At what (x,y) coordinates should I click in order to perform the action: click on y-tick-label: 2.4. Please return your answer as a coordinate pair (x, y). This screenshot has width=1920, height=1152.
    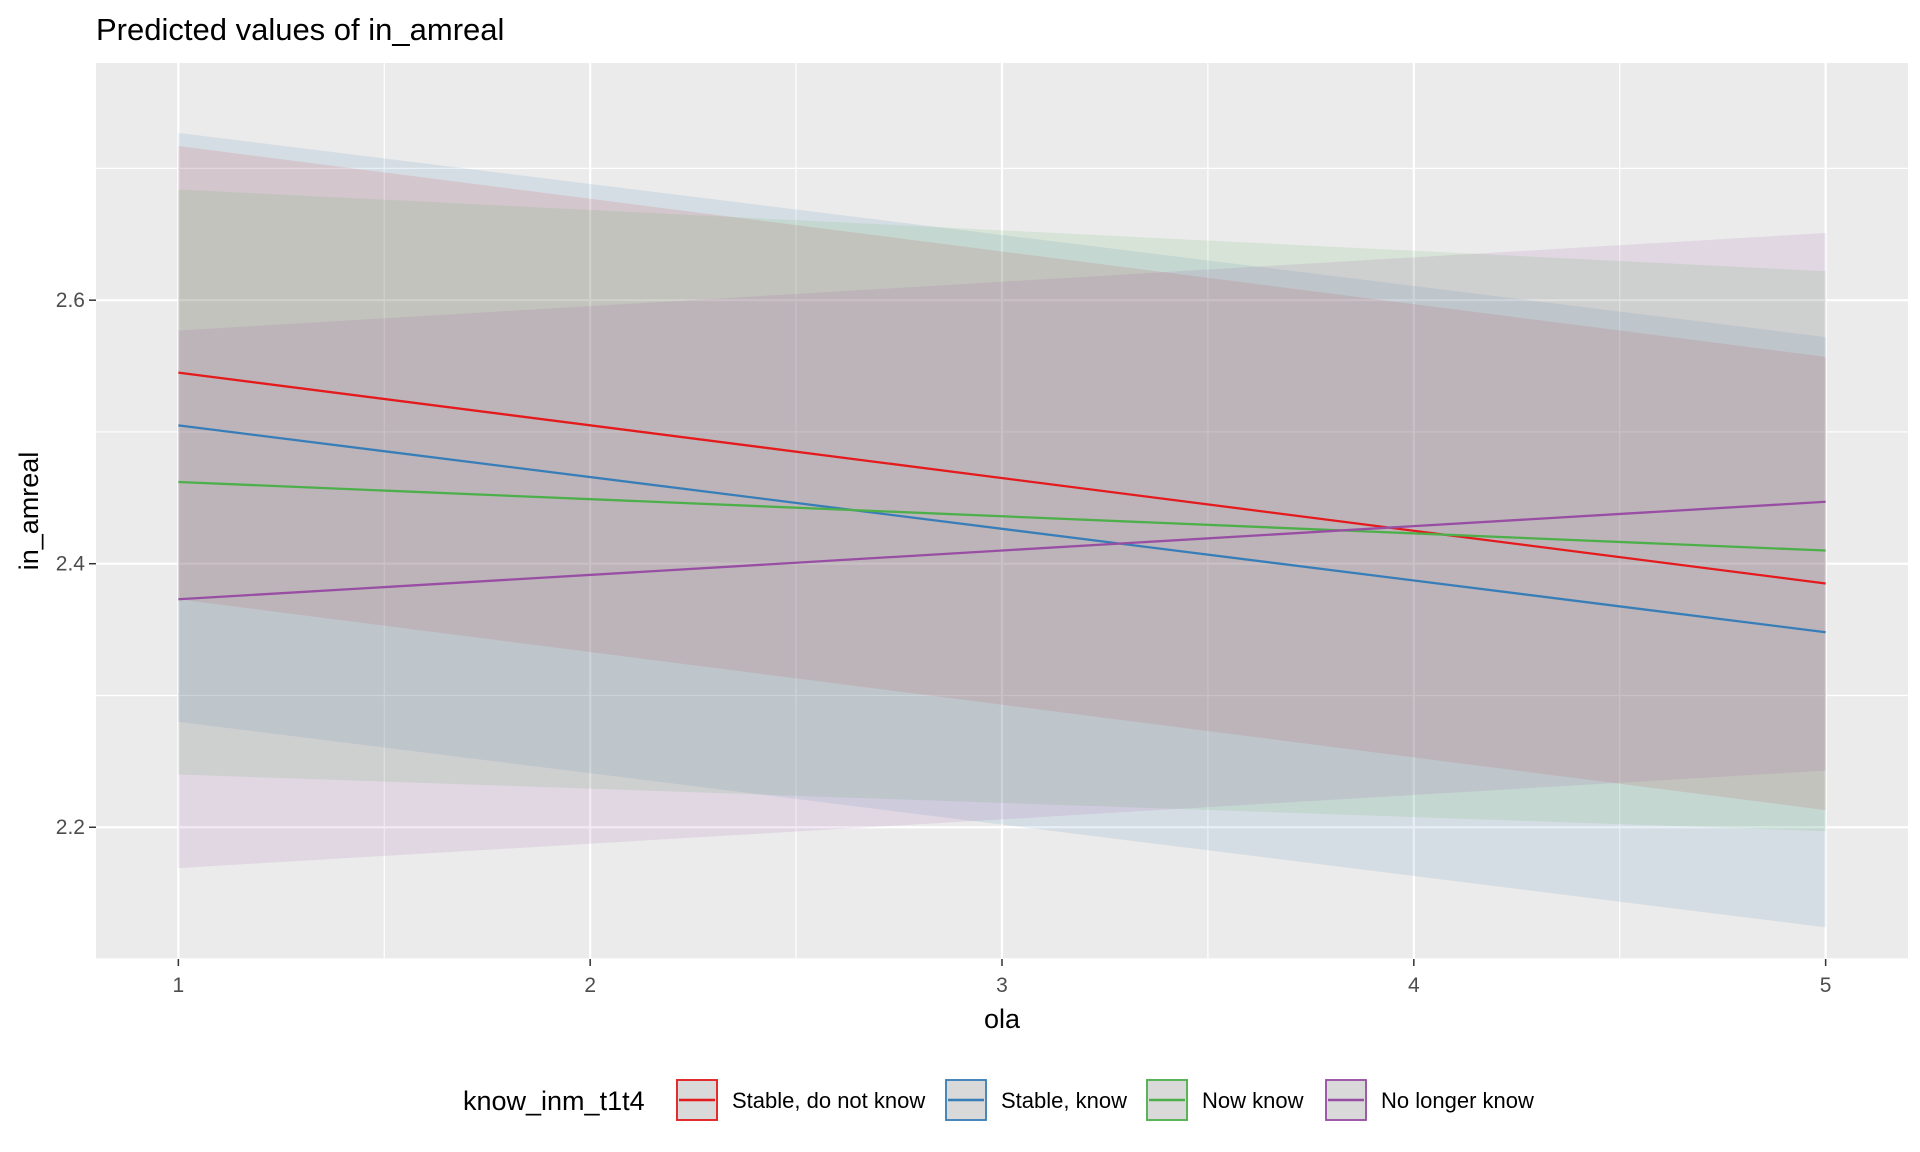
    Looking at the image, I should click on (71, 564).